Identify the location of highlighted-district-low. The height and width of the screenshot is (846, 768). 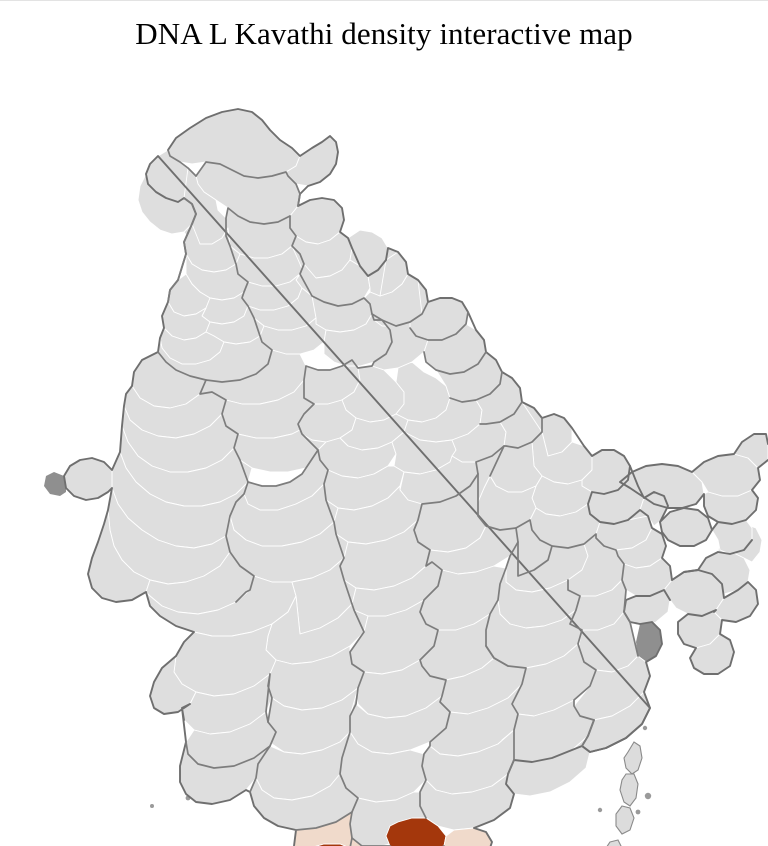
(467, 836).